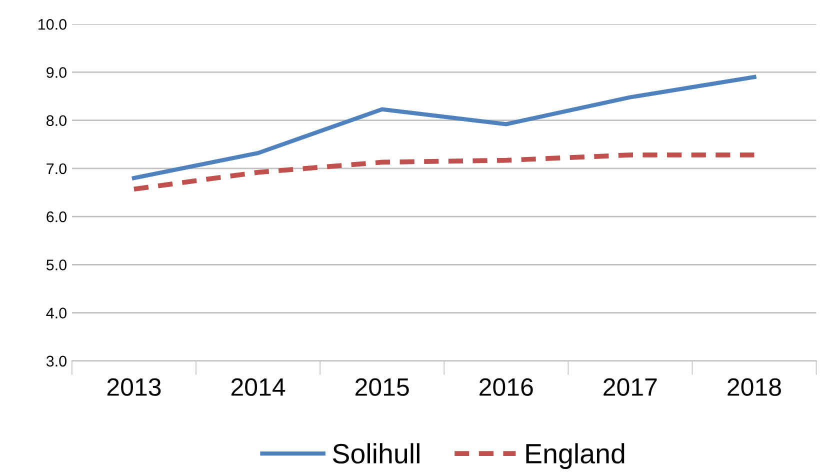 The width and height of the screenshot is (827, 473). I want to click on x-tick-label: 2014, so click(258, 387).